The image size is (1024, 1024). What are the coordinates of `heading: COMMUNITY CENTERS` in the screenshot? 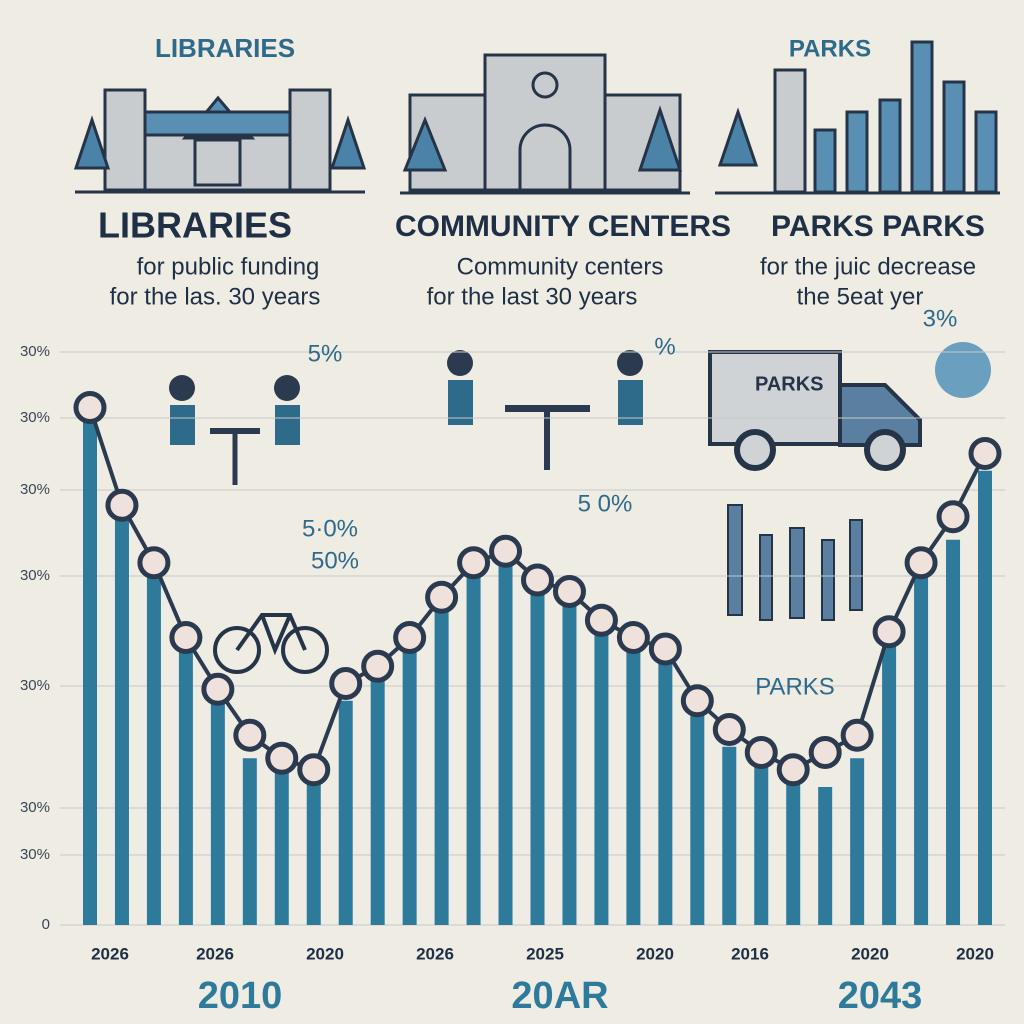 It's located at (563, 226).